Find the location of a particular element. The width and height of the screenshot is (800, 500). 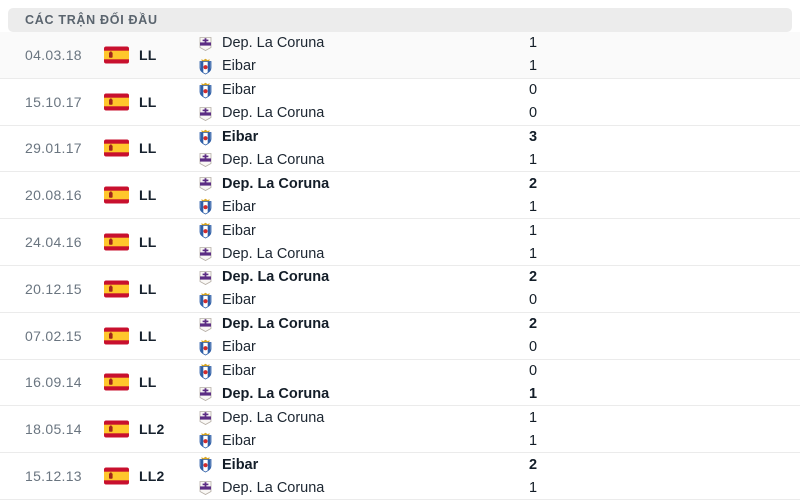

match-row: 29.01.17 LL Eibar 3 Dep. La Coruna 1 is located at coordinates (400, 149).